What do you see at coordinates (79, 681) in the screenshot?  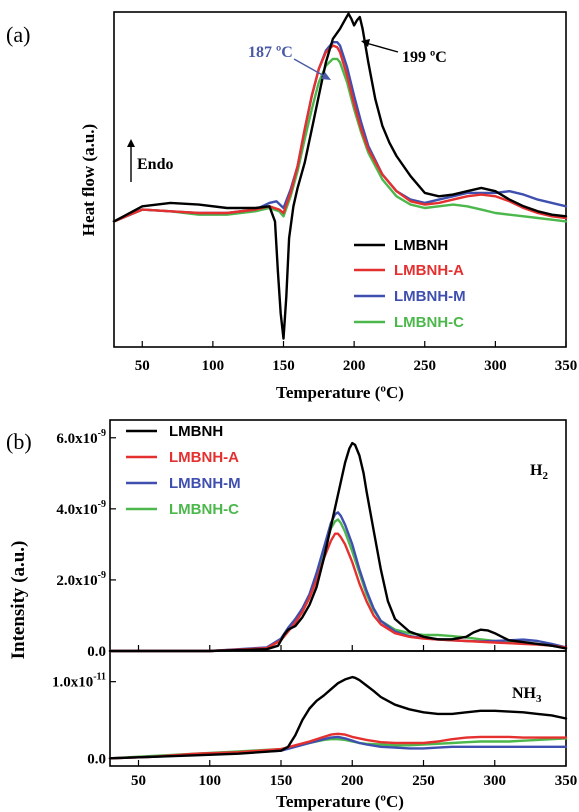 I see `y-b-lower-tick-label-1: 1.0x10⁻¹¹` at bounding box center [79, 681].